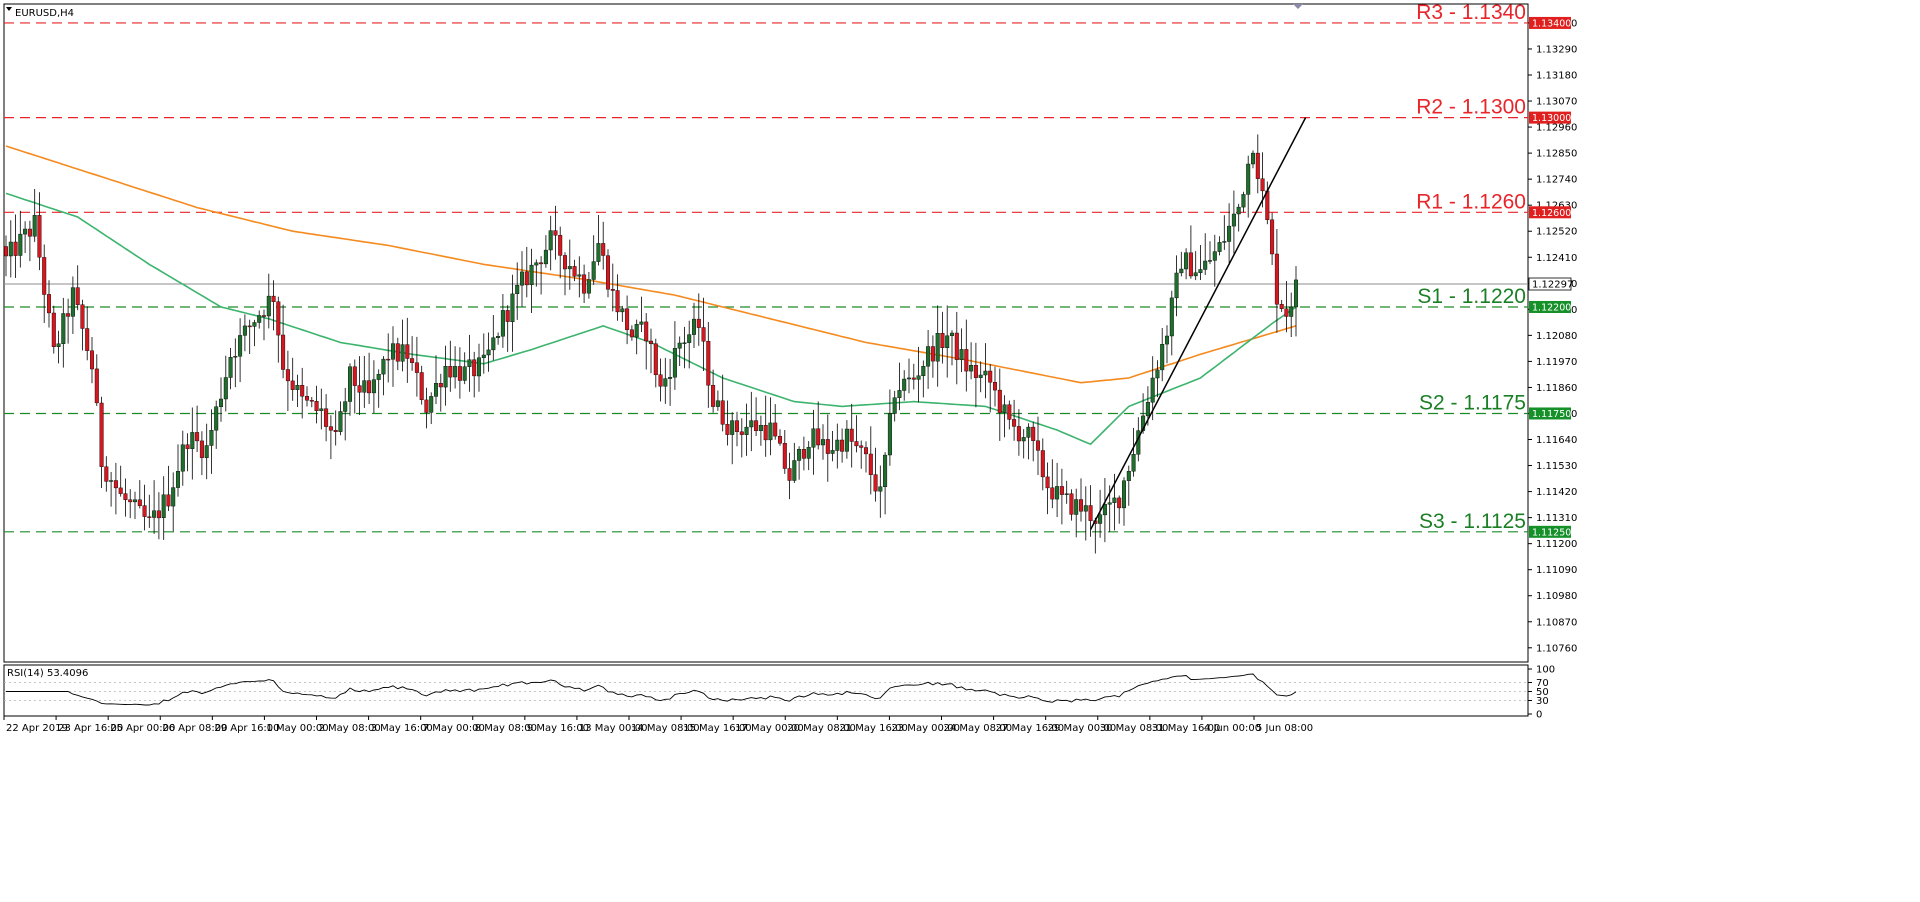 This screenshot has height=902, width=1920. What do you see at coordinates (1284, 728) in the screenshot?
I see `time-tick-label: 5 Jun 08:00` at bounding box center [1284, 728].